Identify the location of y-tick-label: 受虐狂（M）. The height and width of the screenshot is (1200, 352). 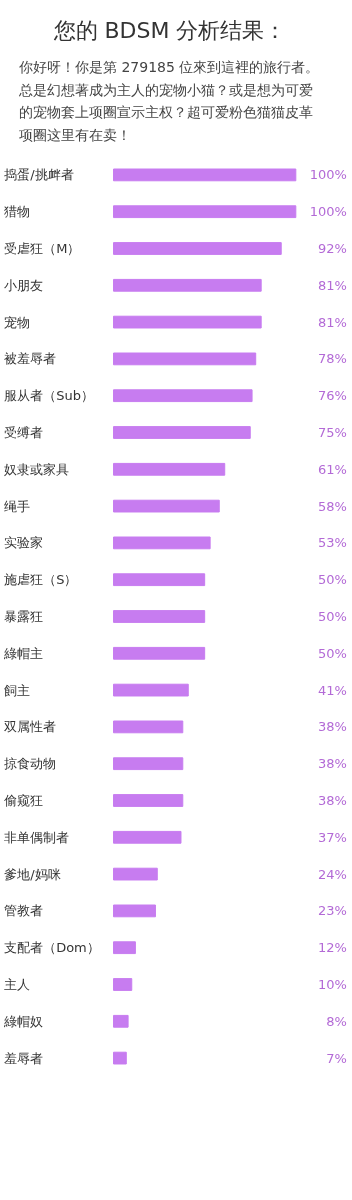
(42, 248).